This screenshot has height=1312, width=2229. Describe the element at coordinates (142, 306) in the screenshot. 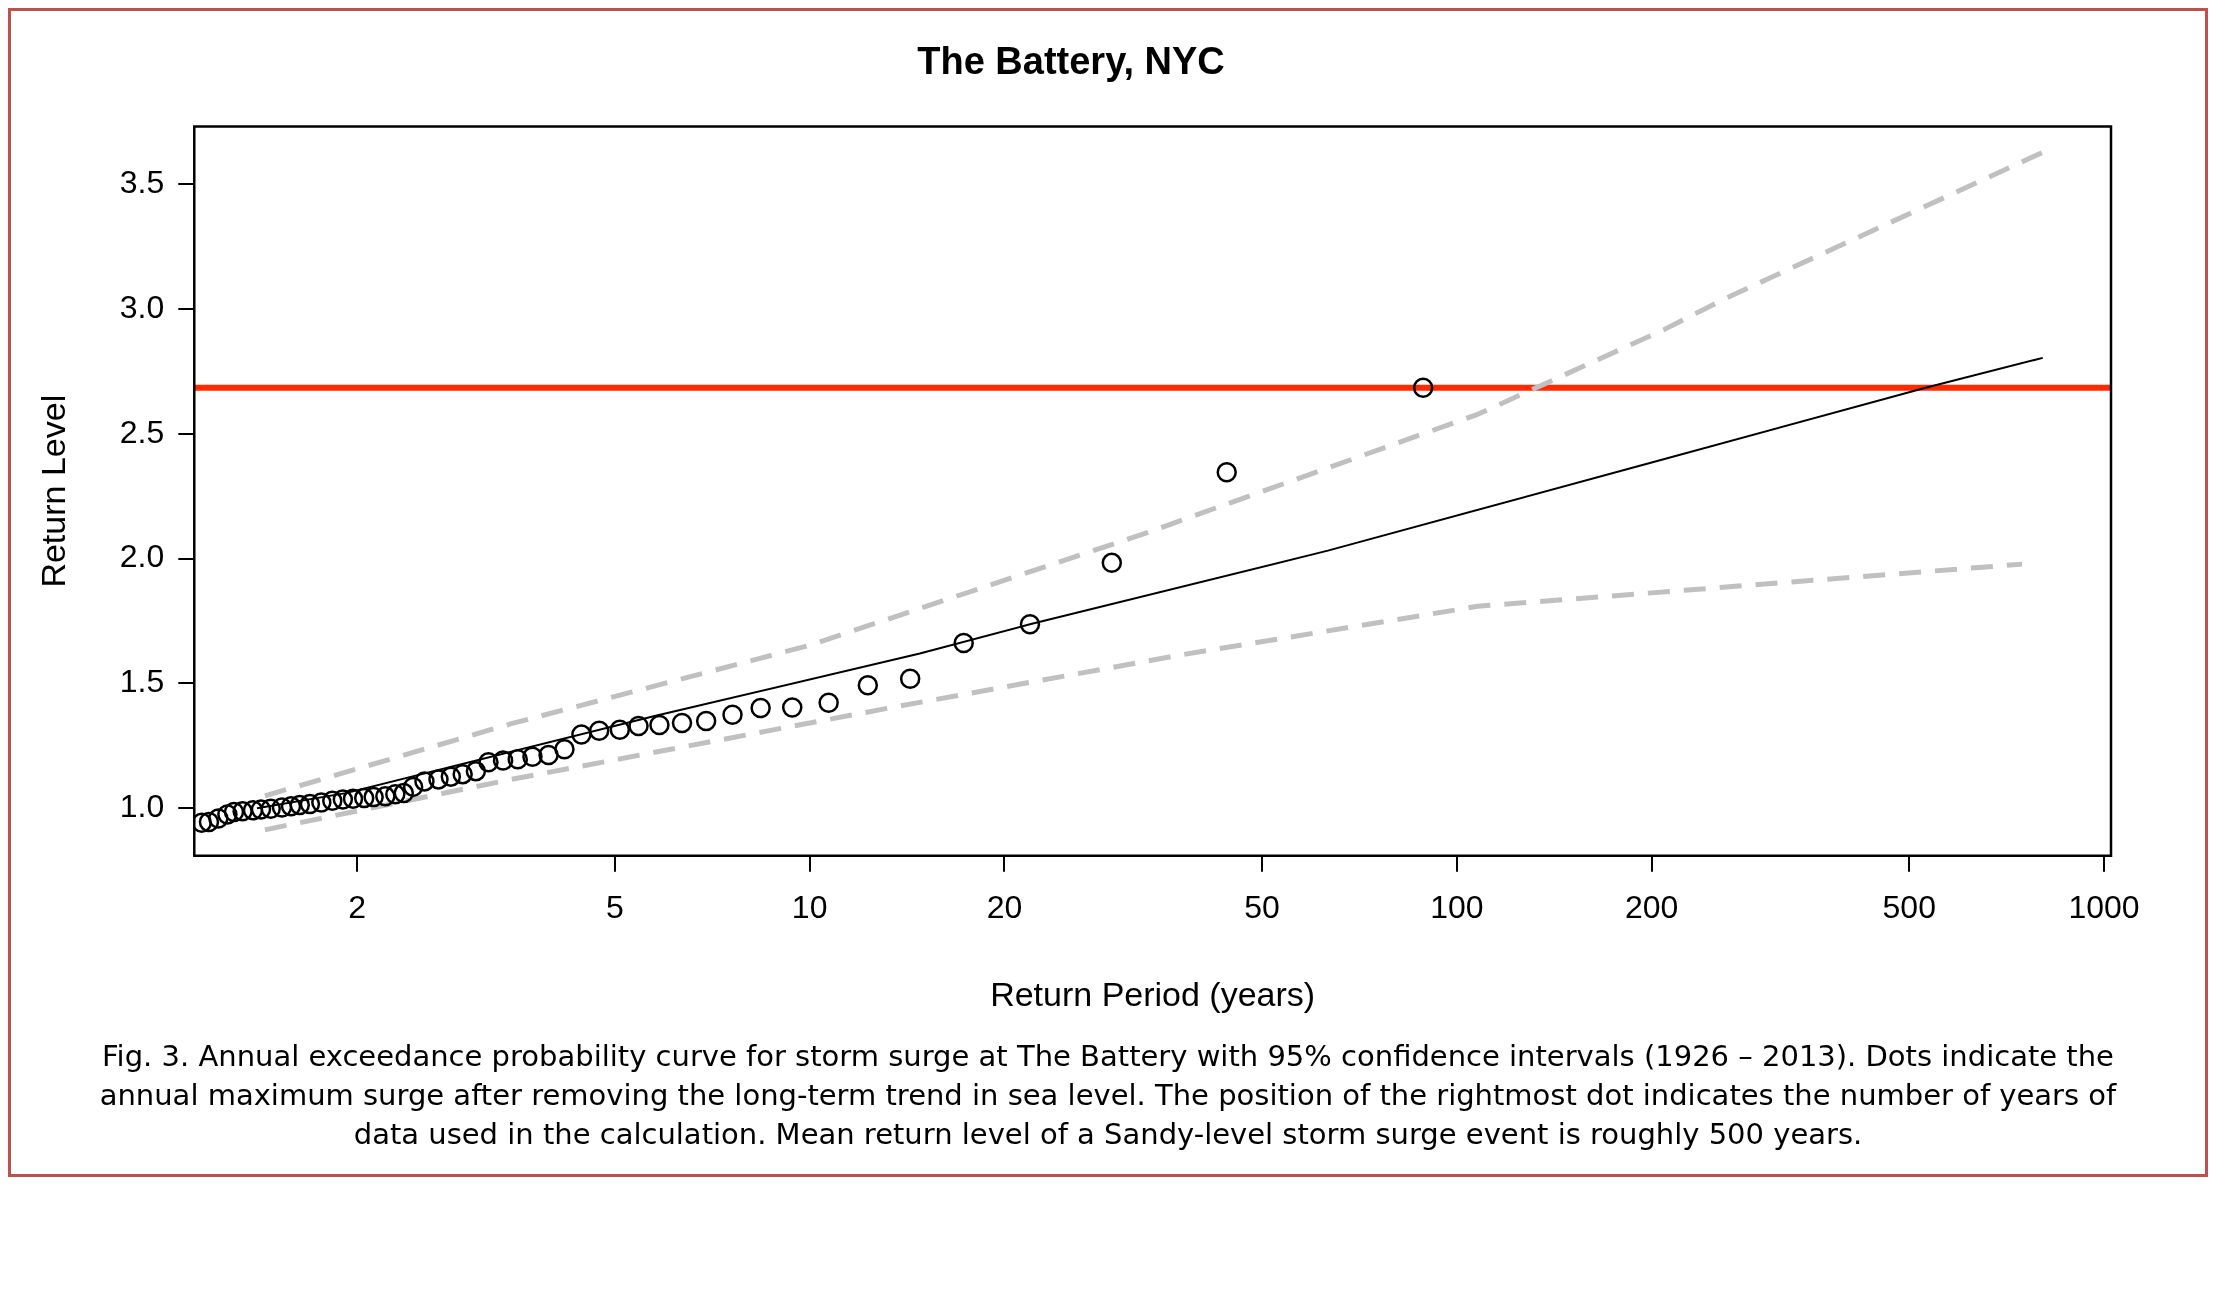

I see `y-tick-label: 3.0` at that location.